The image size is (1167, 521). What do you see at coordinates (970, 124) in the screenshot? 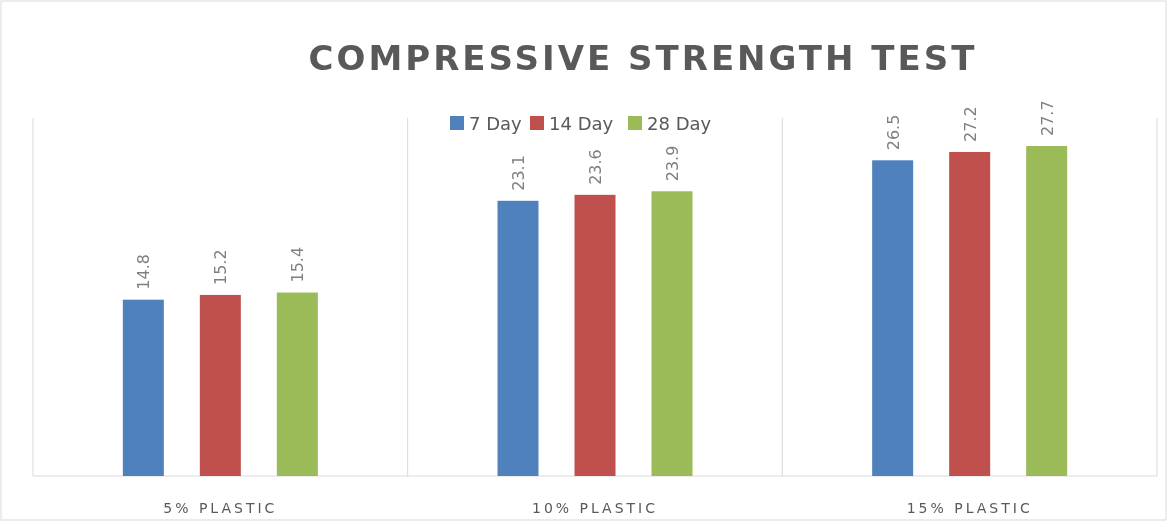
I see `data-label: 27.2` at bounding box center [970, 124].